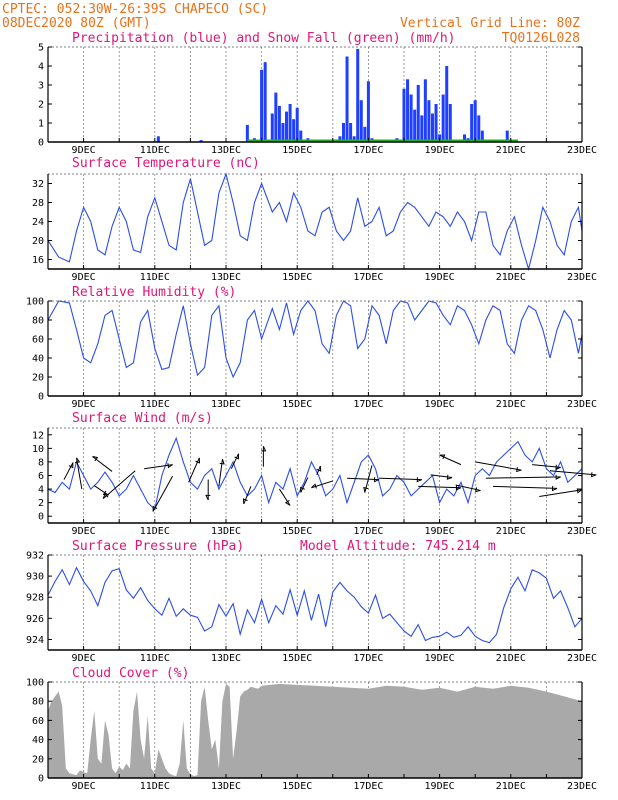  What do you see at coordinates (541, 38) in the screenshot?
I see `header-code: TQ0126L028` at bounding box center [541, 38].